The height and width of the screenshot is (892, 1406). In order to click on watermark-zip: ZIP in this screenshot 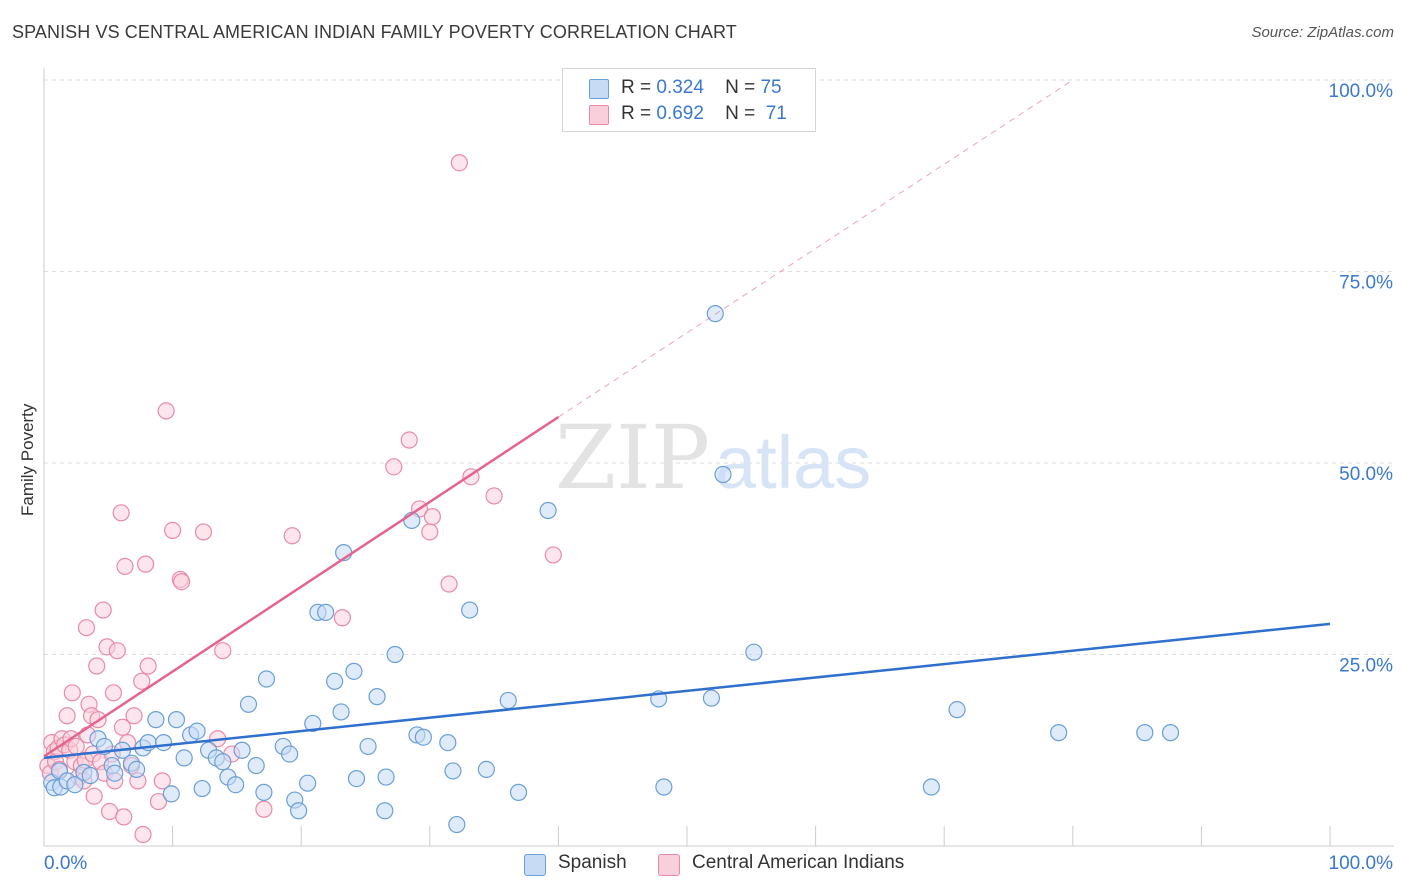, I will do `click(632, 457)`.